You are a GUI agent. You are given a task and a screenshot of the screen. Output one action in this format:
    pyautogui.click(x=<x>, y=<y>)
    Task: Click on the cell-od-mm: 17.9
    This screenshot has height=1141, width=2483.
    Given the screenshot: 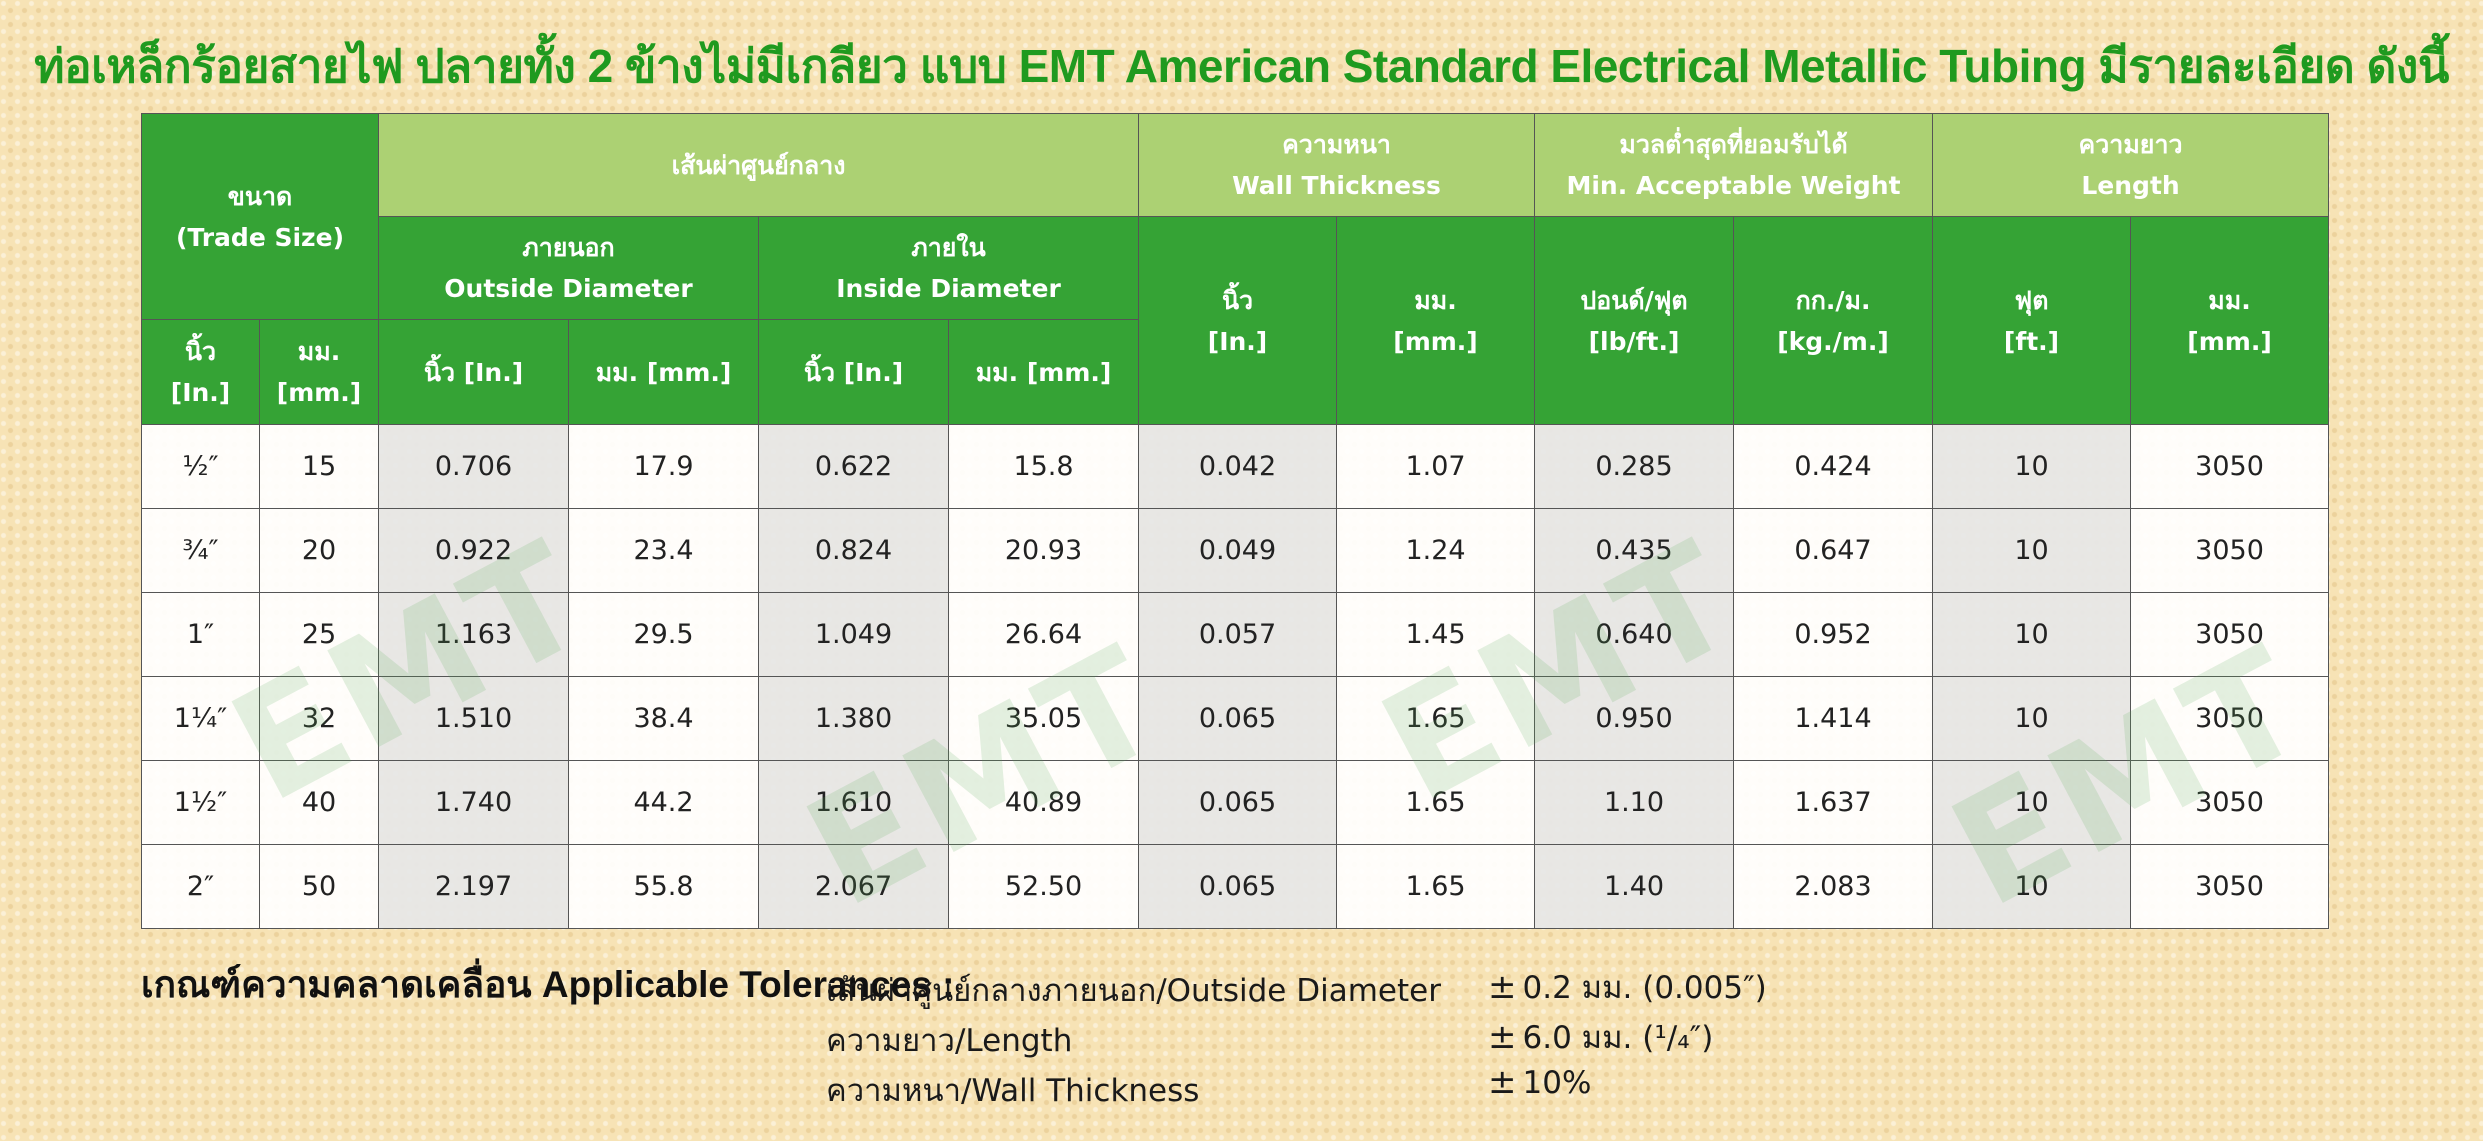 What is the action you would take?
    pyautogui.click(x=663, y=466)
    